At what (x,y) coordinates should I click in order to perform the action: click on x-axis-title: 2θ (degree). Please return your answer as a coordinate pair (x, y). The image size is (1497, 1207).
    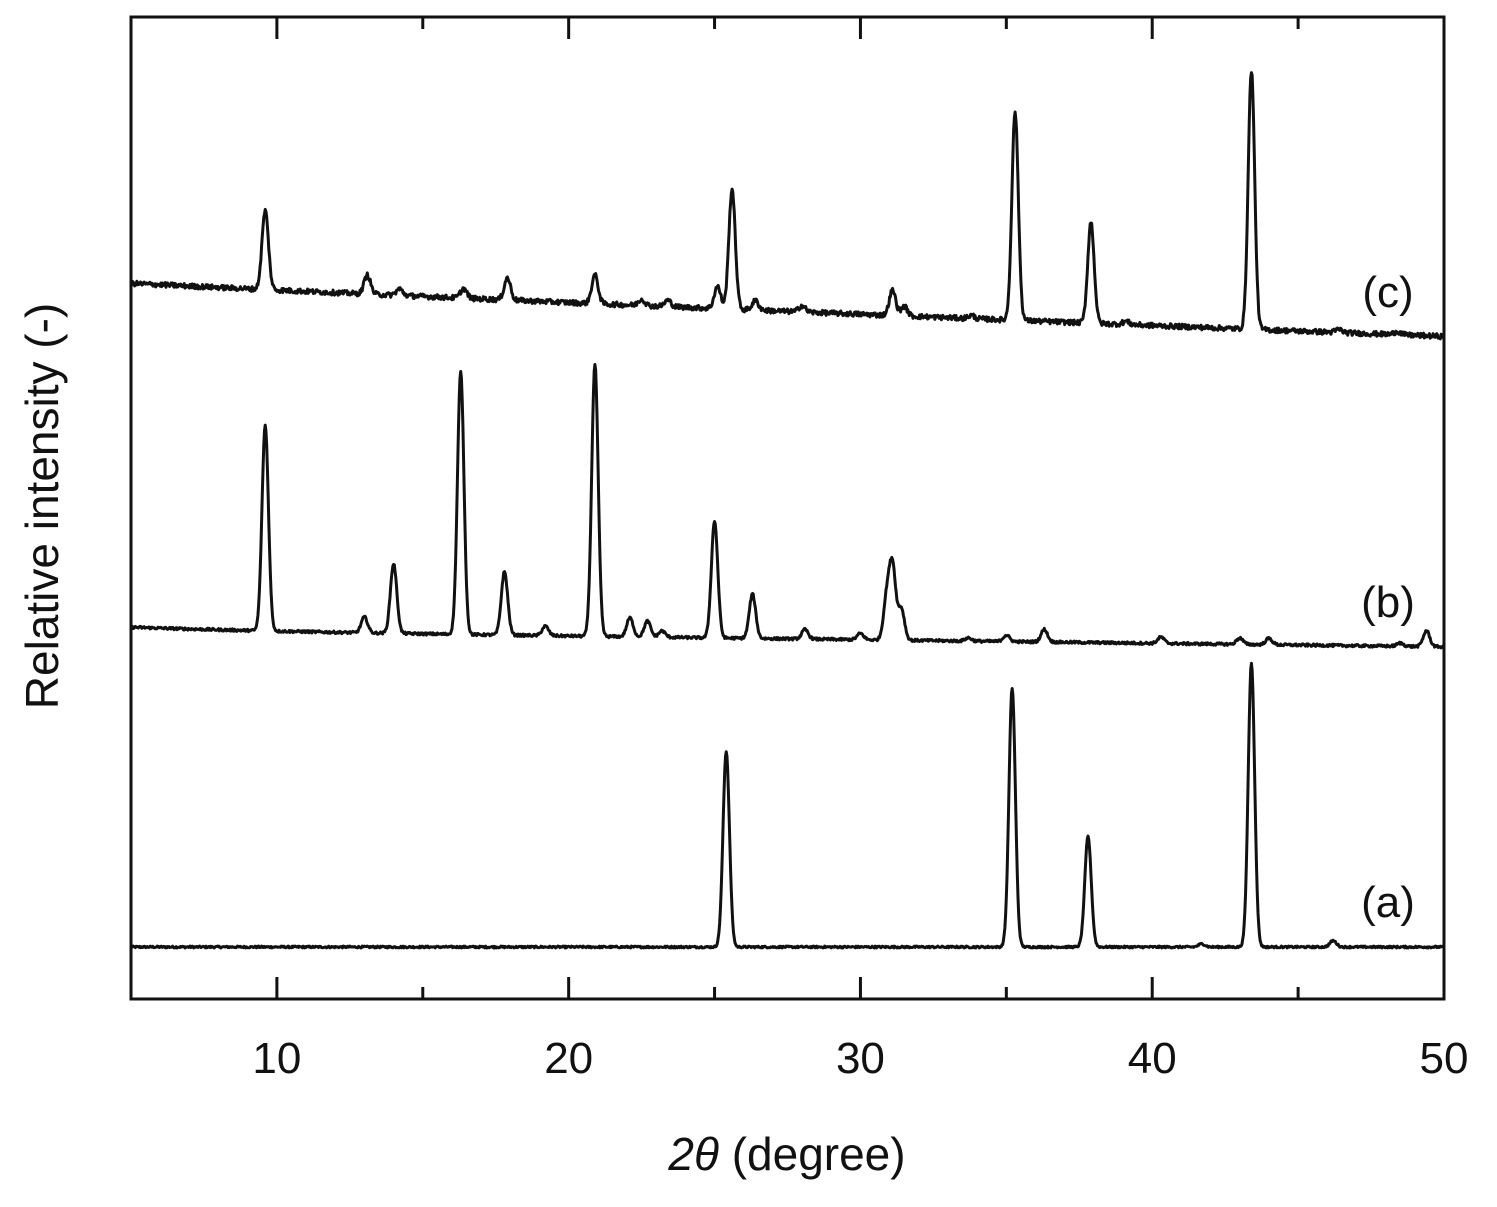
    Looking at the image, I should click on (786, 1154).